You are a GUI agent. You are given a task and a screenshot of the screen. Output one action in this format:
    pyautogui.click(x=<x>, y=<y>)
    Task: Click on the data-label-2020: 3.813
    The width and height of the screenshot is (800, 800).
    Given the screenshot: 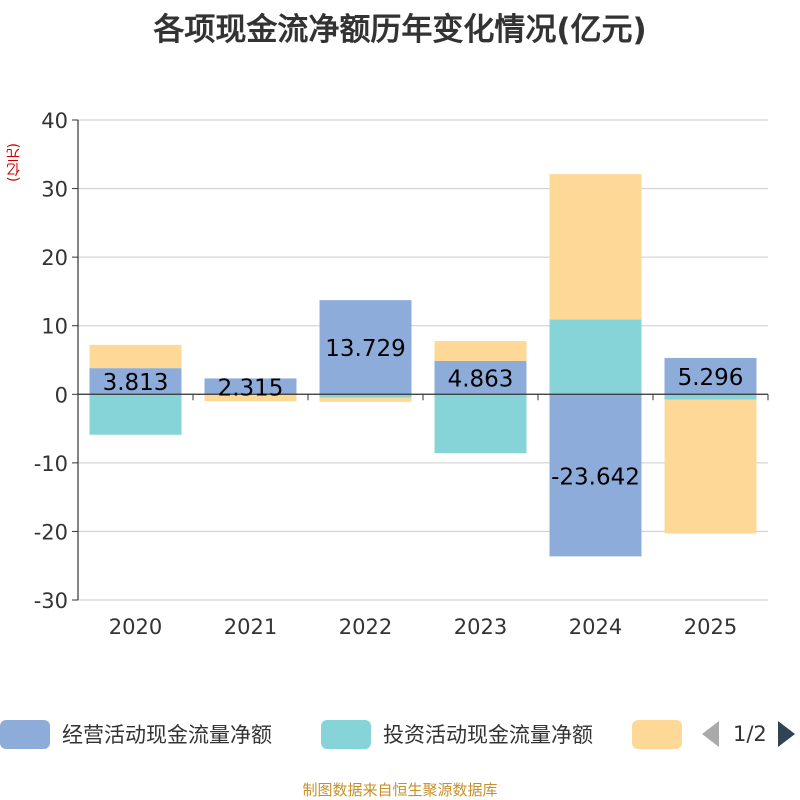 What is the action you would take?
    pyautogui.click(x=136, y=383)
    